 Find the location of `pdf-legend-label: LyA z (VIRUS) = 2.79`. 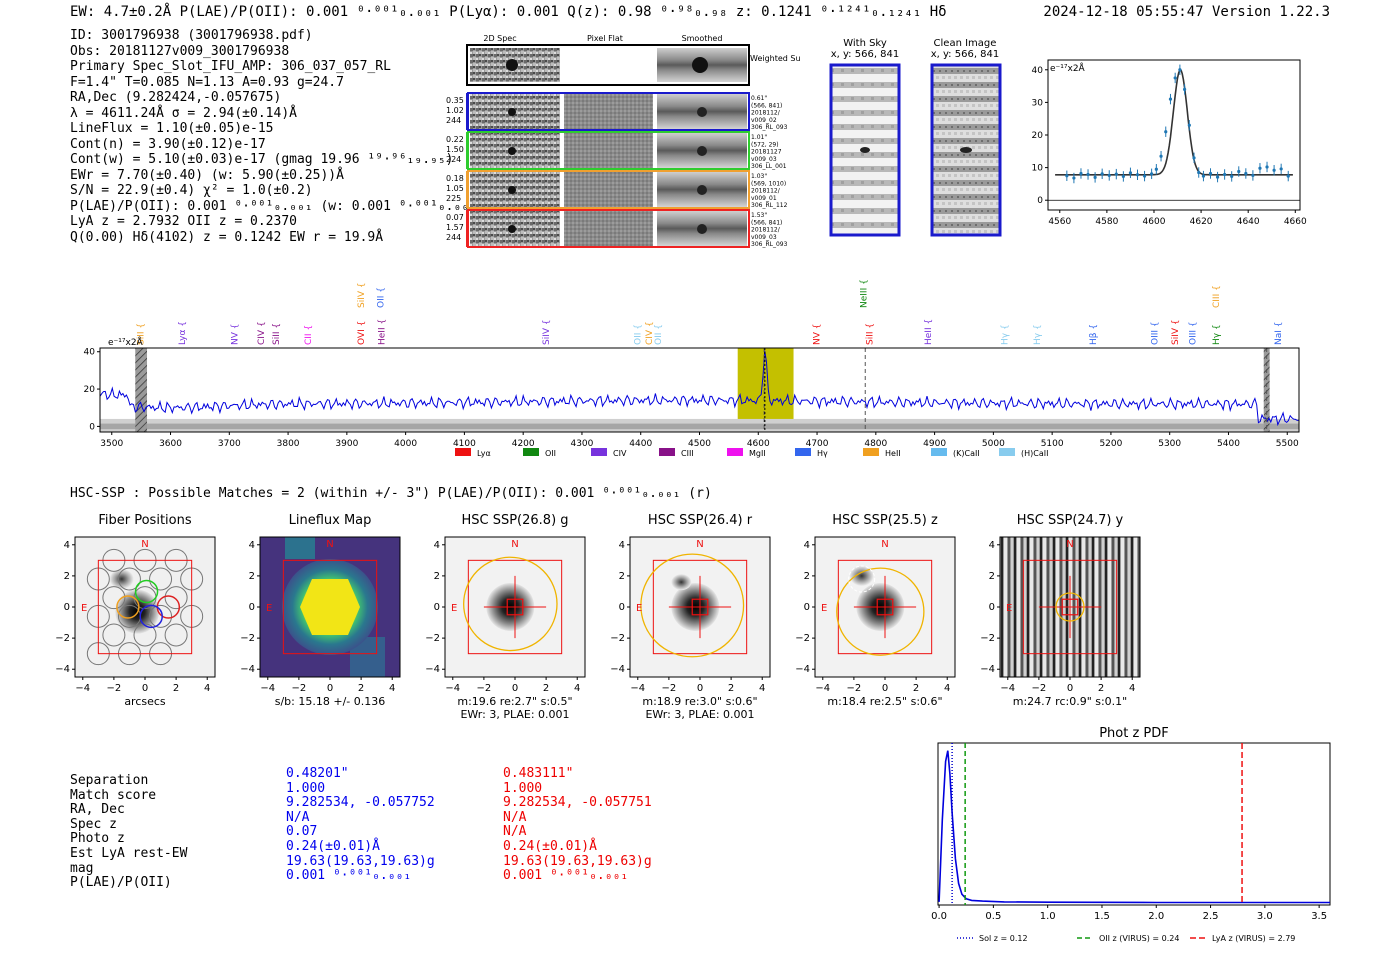

pdf-legend-label: LyA z (VIRUS) = 2.79 is located at coordinates (1253, 938).